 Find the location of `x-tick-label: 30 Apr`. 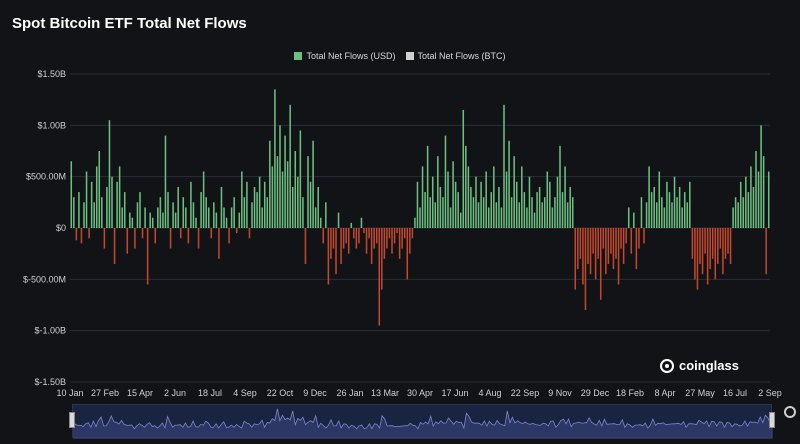

x-tick-label: 30 Apr is located at coordinates (420, 393).